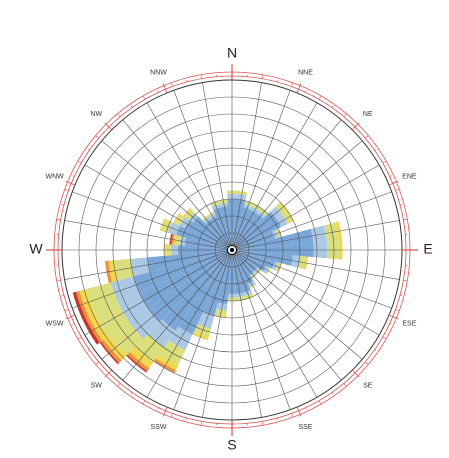 The width and height of the screenshot is (449, 458). I want to click on center-dot, so click(232, 250).